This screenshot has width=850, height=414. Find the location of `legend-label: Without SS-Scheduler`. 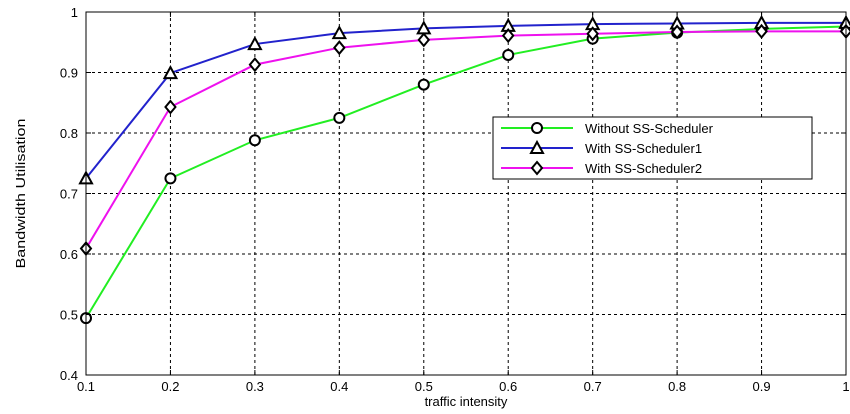

legend-label: Without SS-Scheduler is located at coordinates (649, 128).